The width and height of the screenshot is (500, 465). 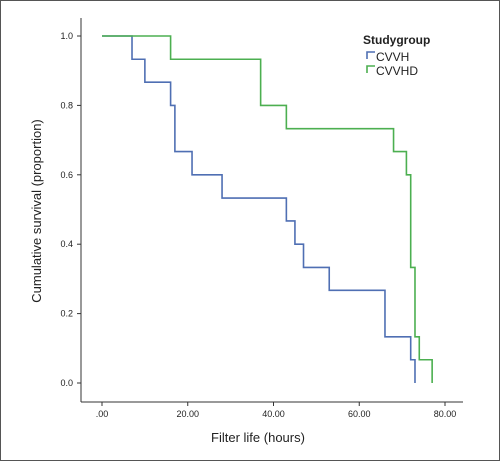 What do you see at coordinates (370, 55) in the screenshot?
I see `legend-swatch-cvvh` at bounding box center [370, 55].